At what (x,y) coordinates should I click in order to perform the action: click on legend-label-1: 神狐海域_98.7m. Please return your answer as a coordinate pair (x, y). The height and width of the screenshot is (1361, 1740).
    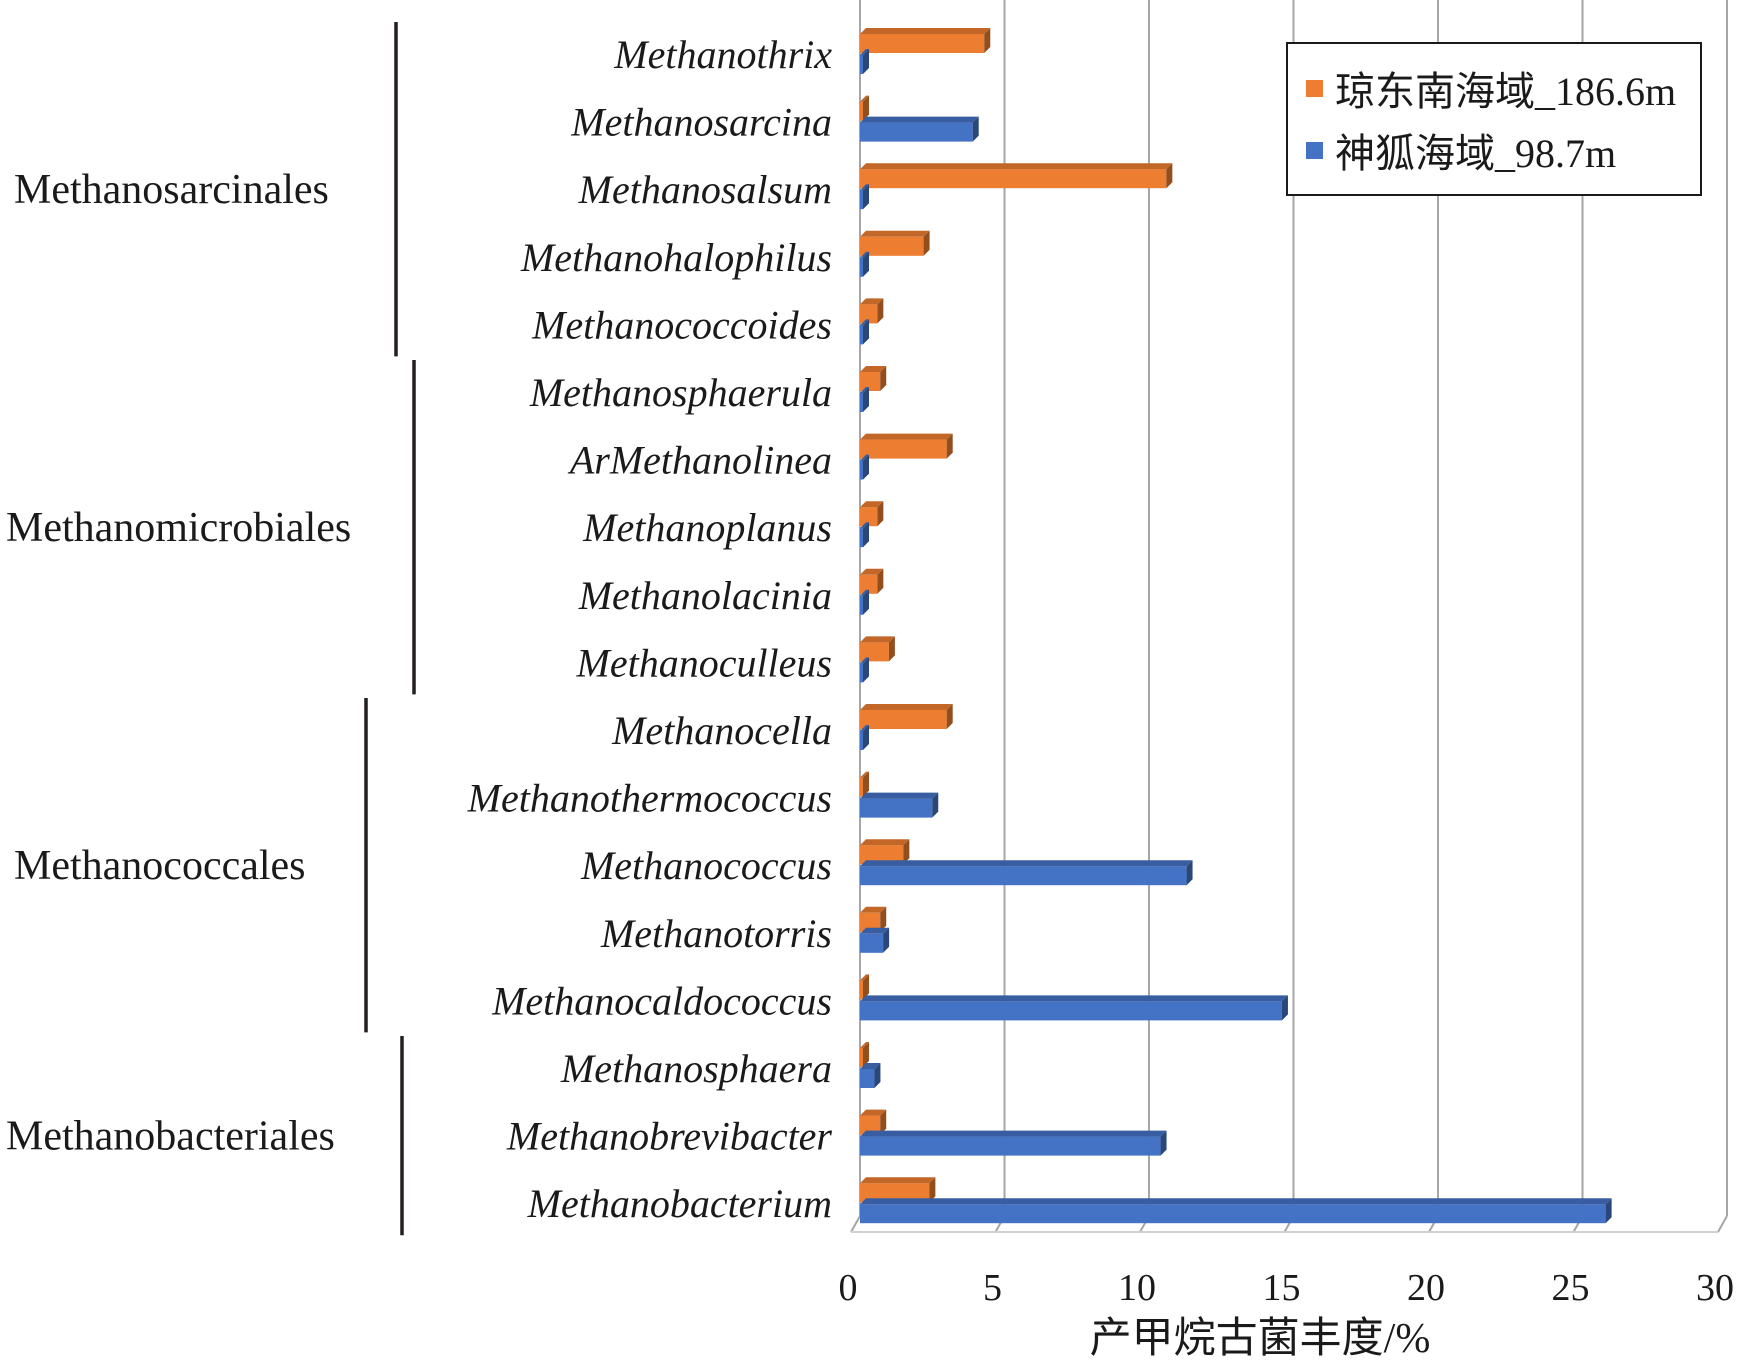
    Looking at the image, I should click on (1475, 153).